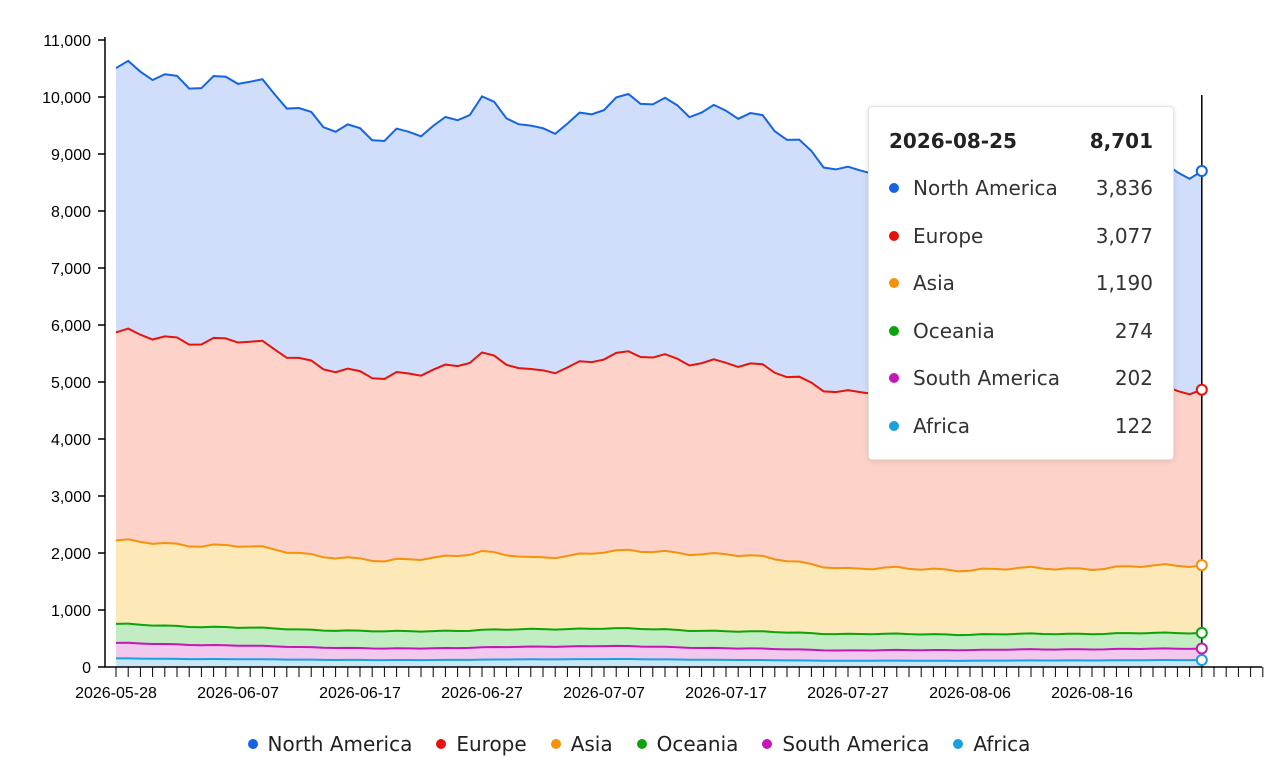  Describe the element at coordinates (1133, 330) in the screenshot. I see `tooltip-series-value: 274` at that location.